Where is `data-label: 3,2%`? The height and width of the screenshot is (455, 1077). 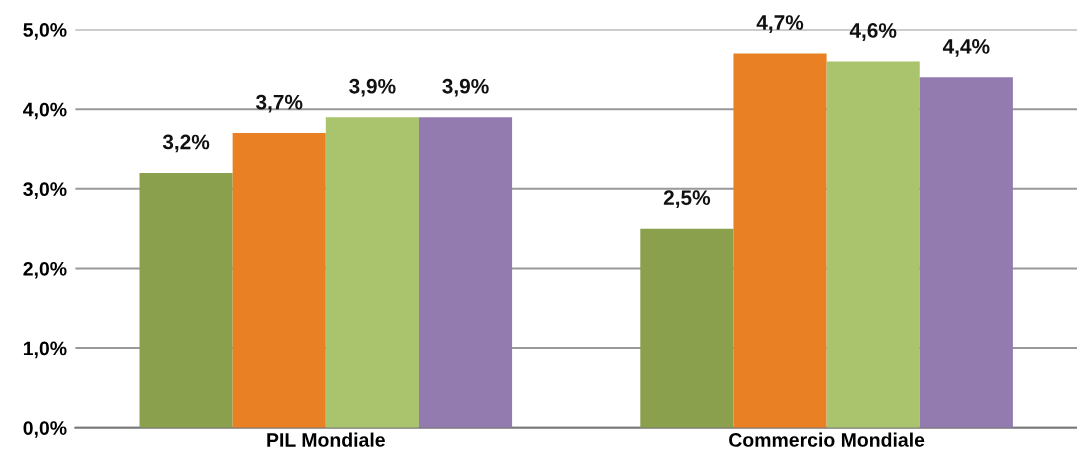
data-label: 3,2% is located at coordinates (186, 143).